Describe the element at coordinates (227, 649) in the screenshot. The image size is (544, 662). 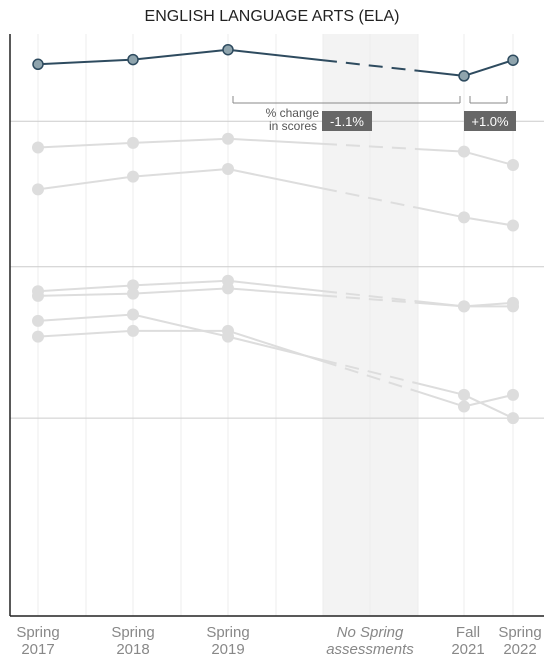
I see `x-tick-label: 2019` at that location.